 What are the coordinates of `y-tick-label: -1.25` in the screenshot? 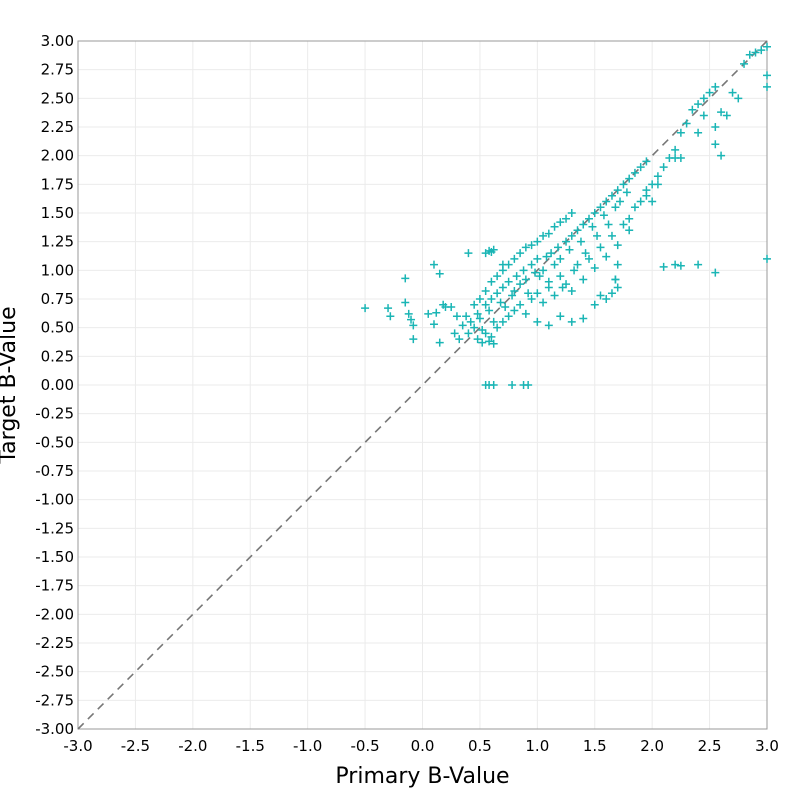 It's located at (54, 528).